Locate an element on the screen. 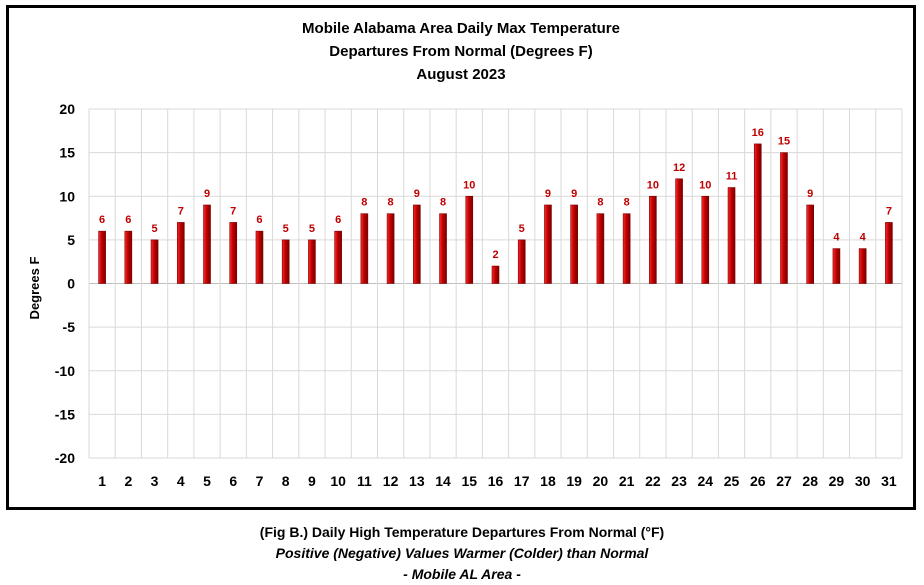 The height and width of the screenshot is (585, 924). x-tick-label: 12 is located at coordinates (391, 481).